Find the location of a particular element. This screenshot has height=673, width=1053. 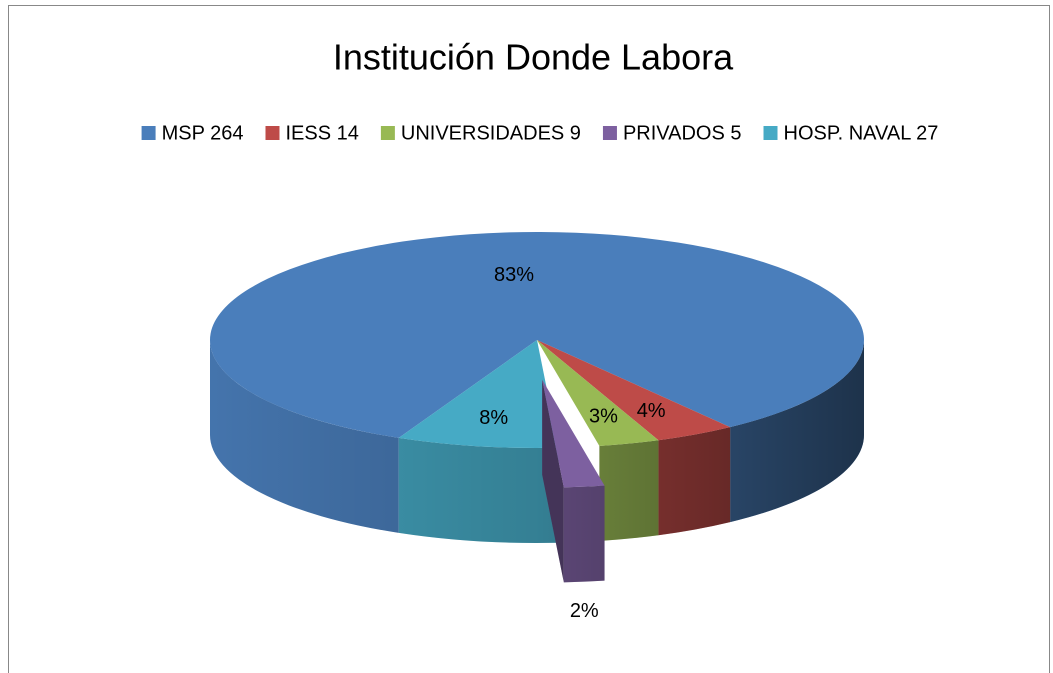

legend-item: IESS 14 is located at coordinates (312, 133).